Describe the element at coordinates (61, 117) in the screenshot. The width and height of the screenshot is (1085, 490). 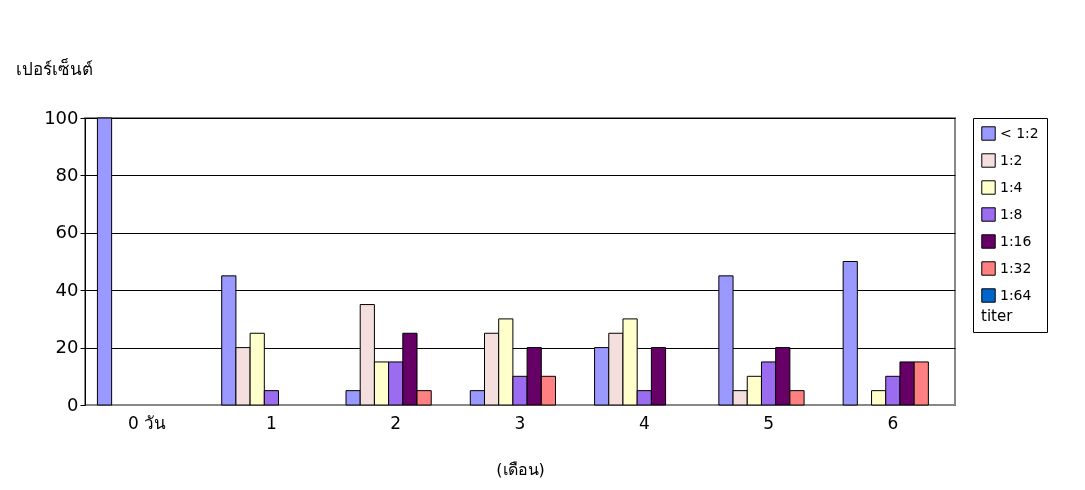
I see `y-tick-label: 100` at that location.